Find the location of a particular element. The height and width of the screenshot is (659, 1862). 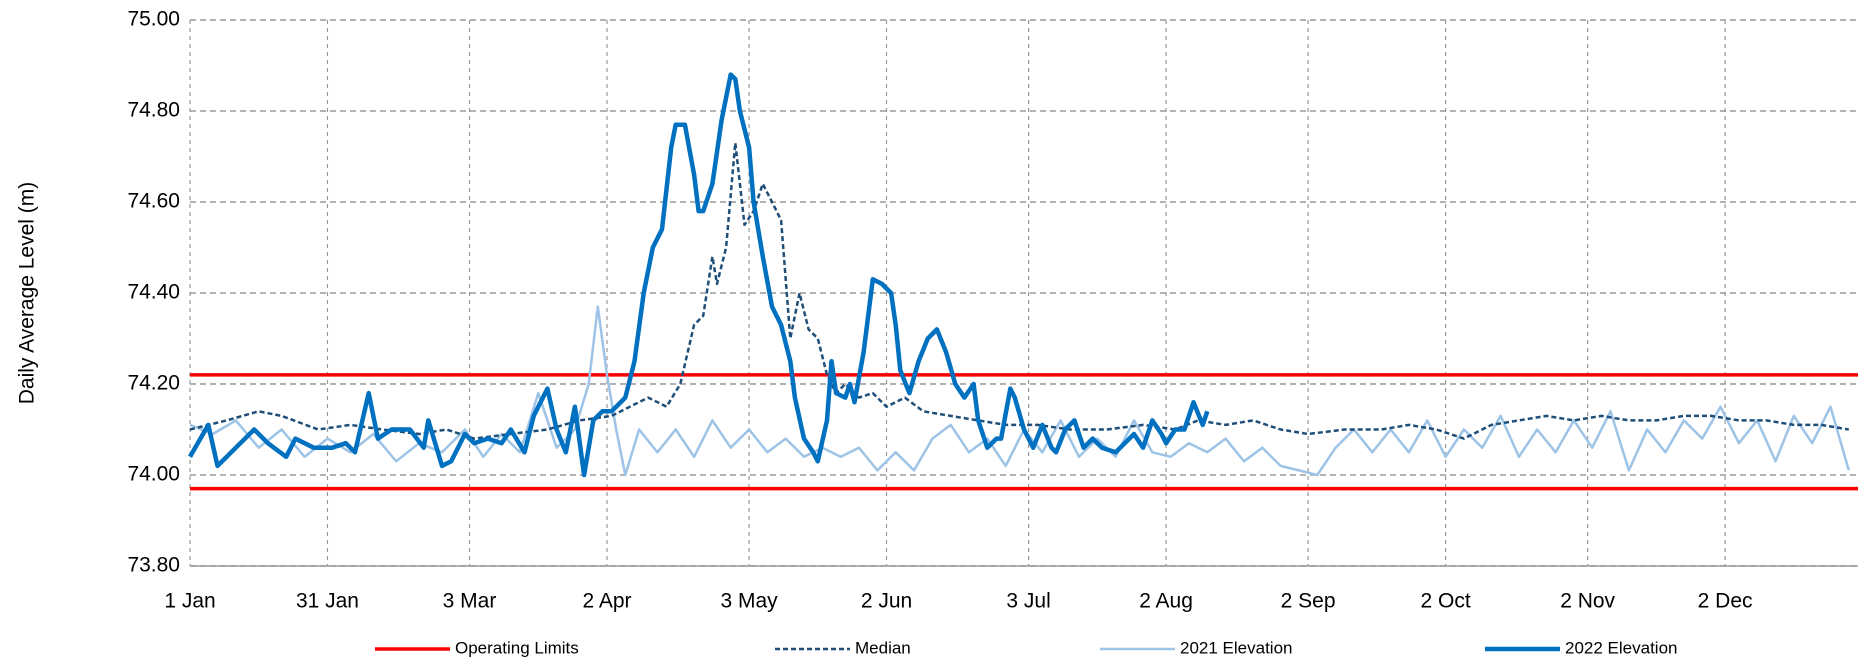

y-tick-label: 74.40 is located at coordinates (153, 292).